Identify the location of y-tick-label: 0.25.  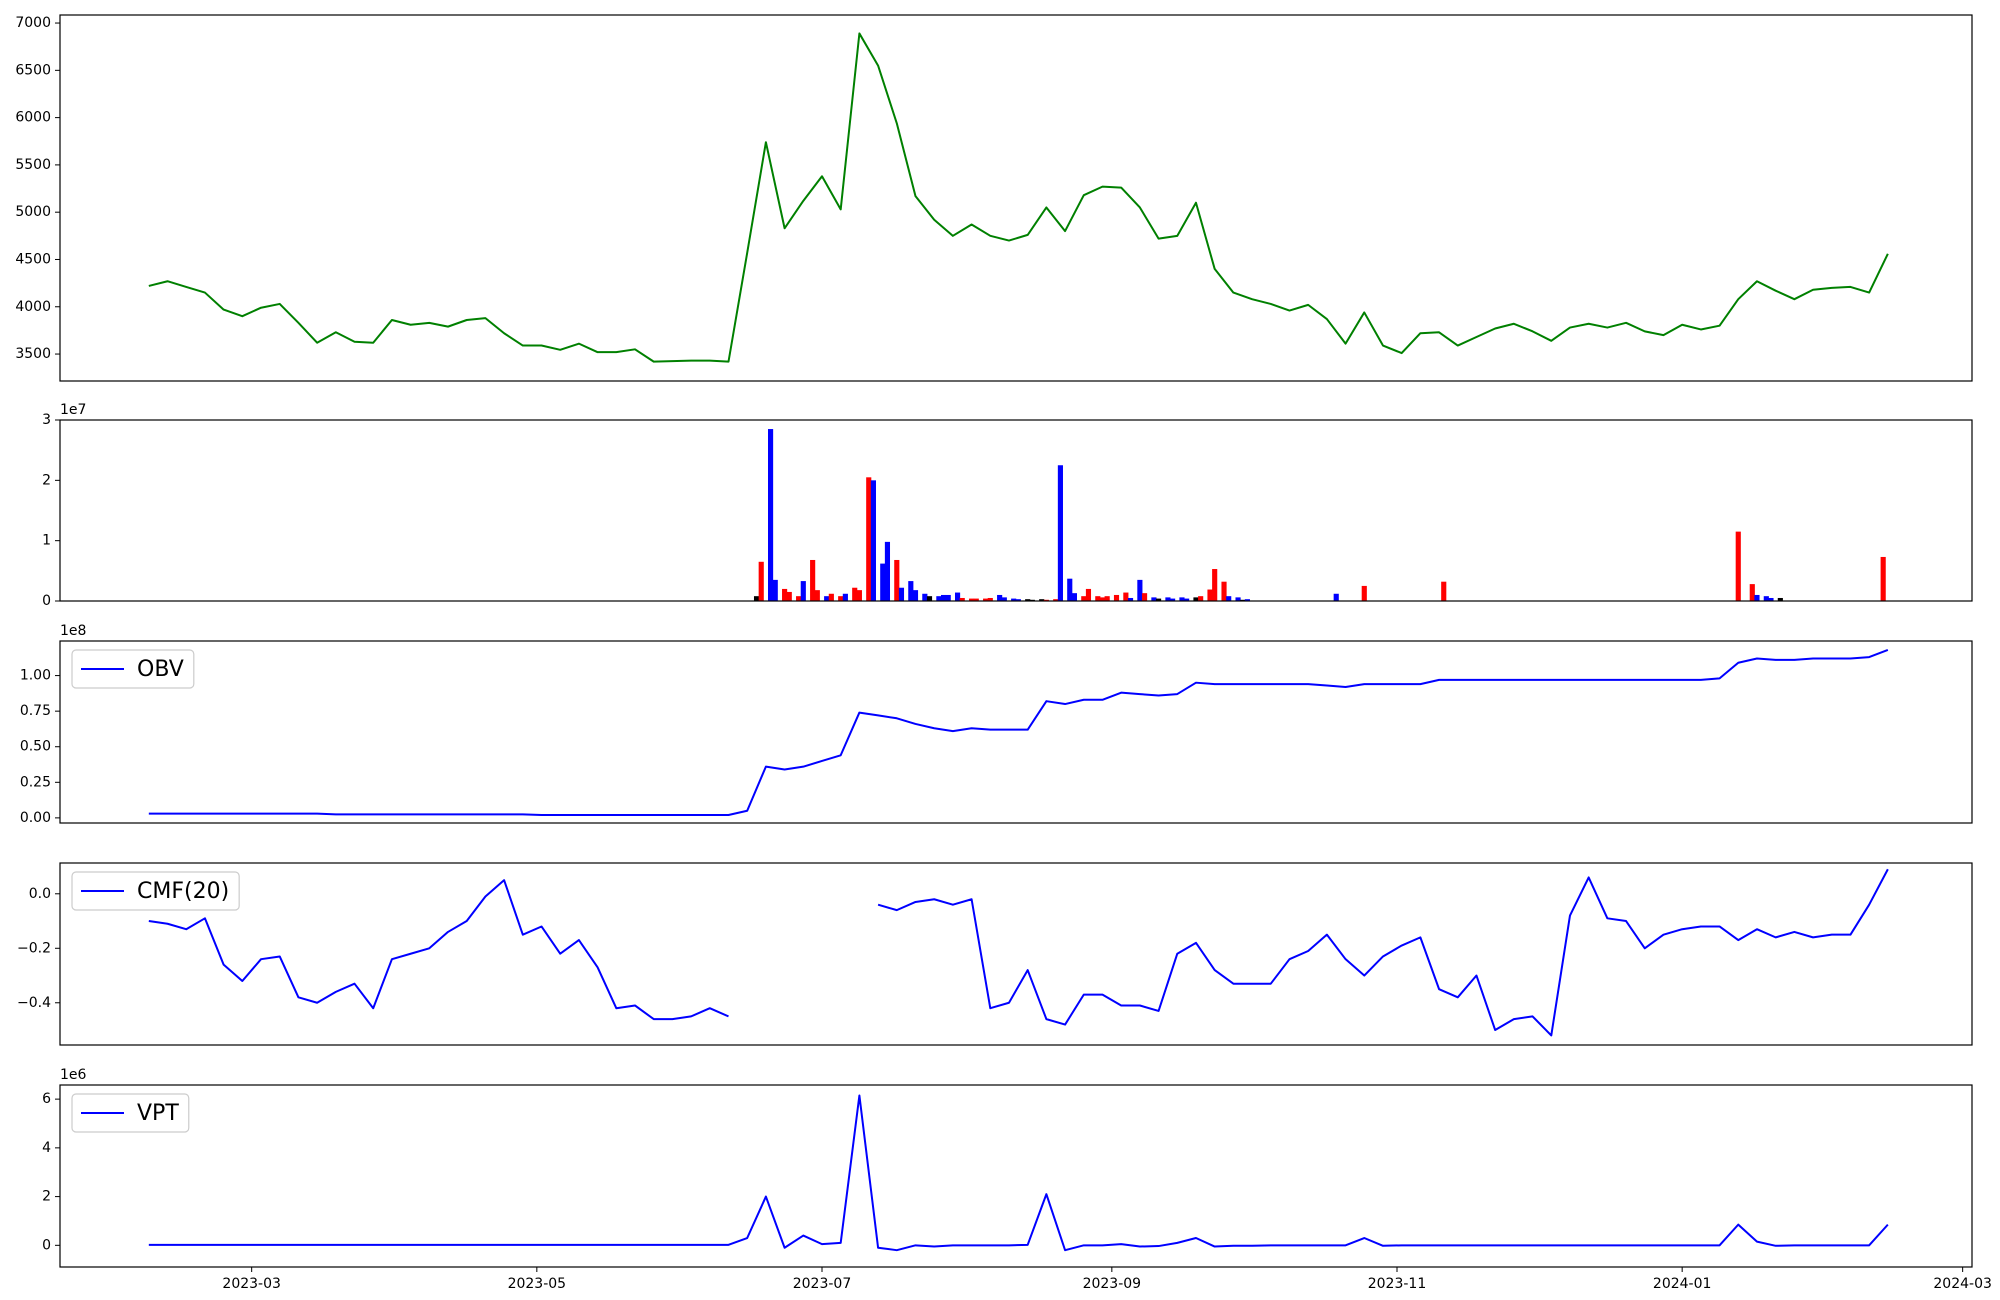
(35, 782).